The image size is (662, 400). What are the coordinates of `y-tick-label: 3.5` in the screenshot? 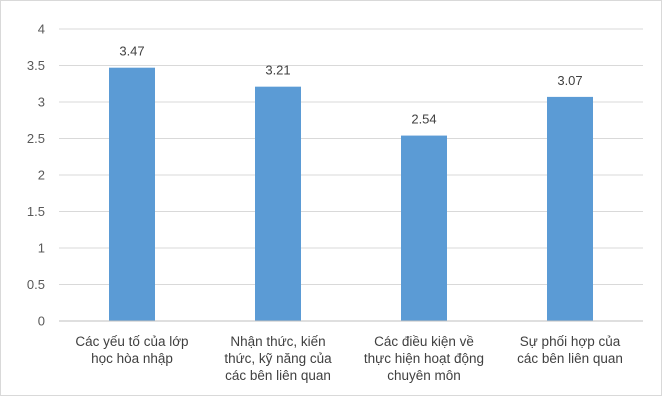 It's located at (36, 65).